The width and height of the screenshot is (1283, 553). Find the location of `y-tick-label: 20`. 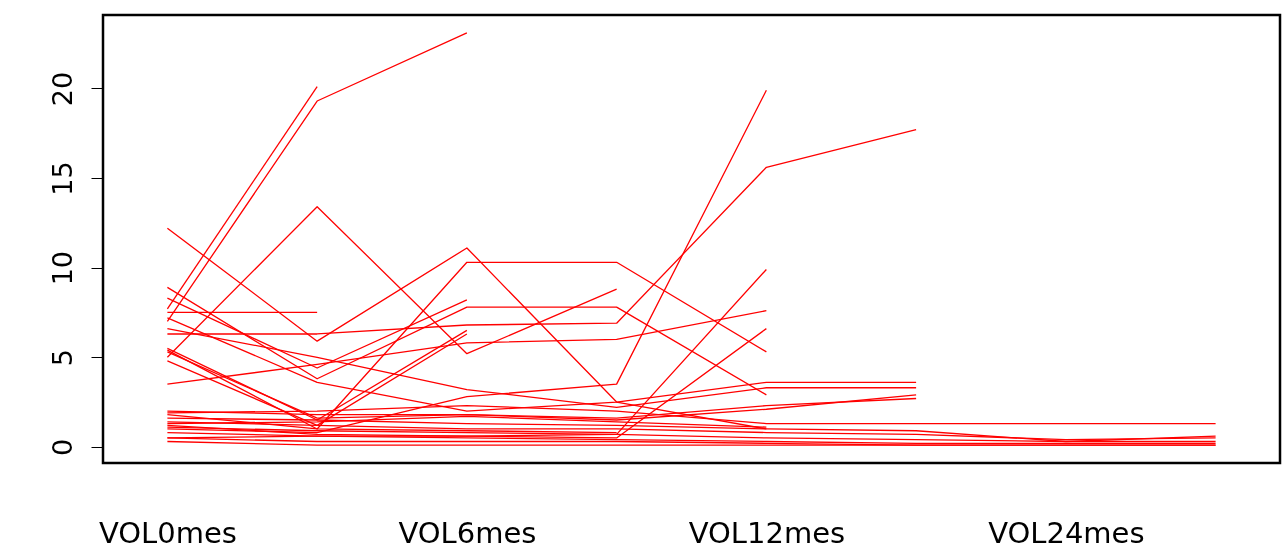

y-tick-label: 20 is located at coordinates (62, 89).